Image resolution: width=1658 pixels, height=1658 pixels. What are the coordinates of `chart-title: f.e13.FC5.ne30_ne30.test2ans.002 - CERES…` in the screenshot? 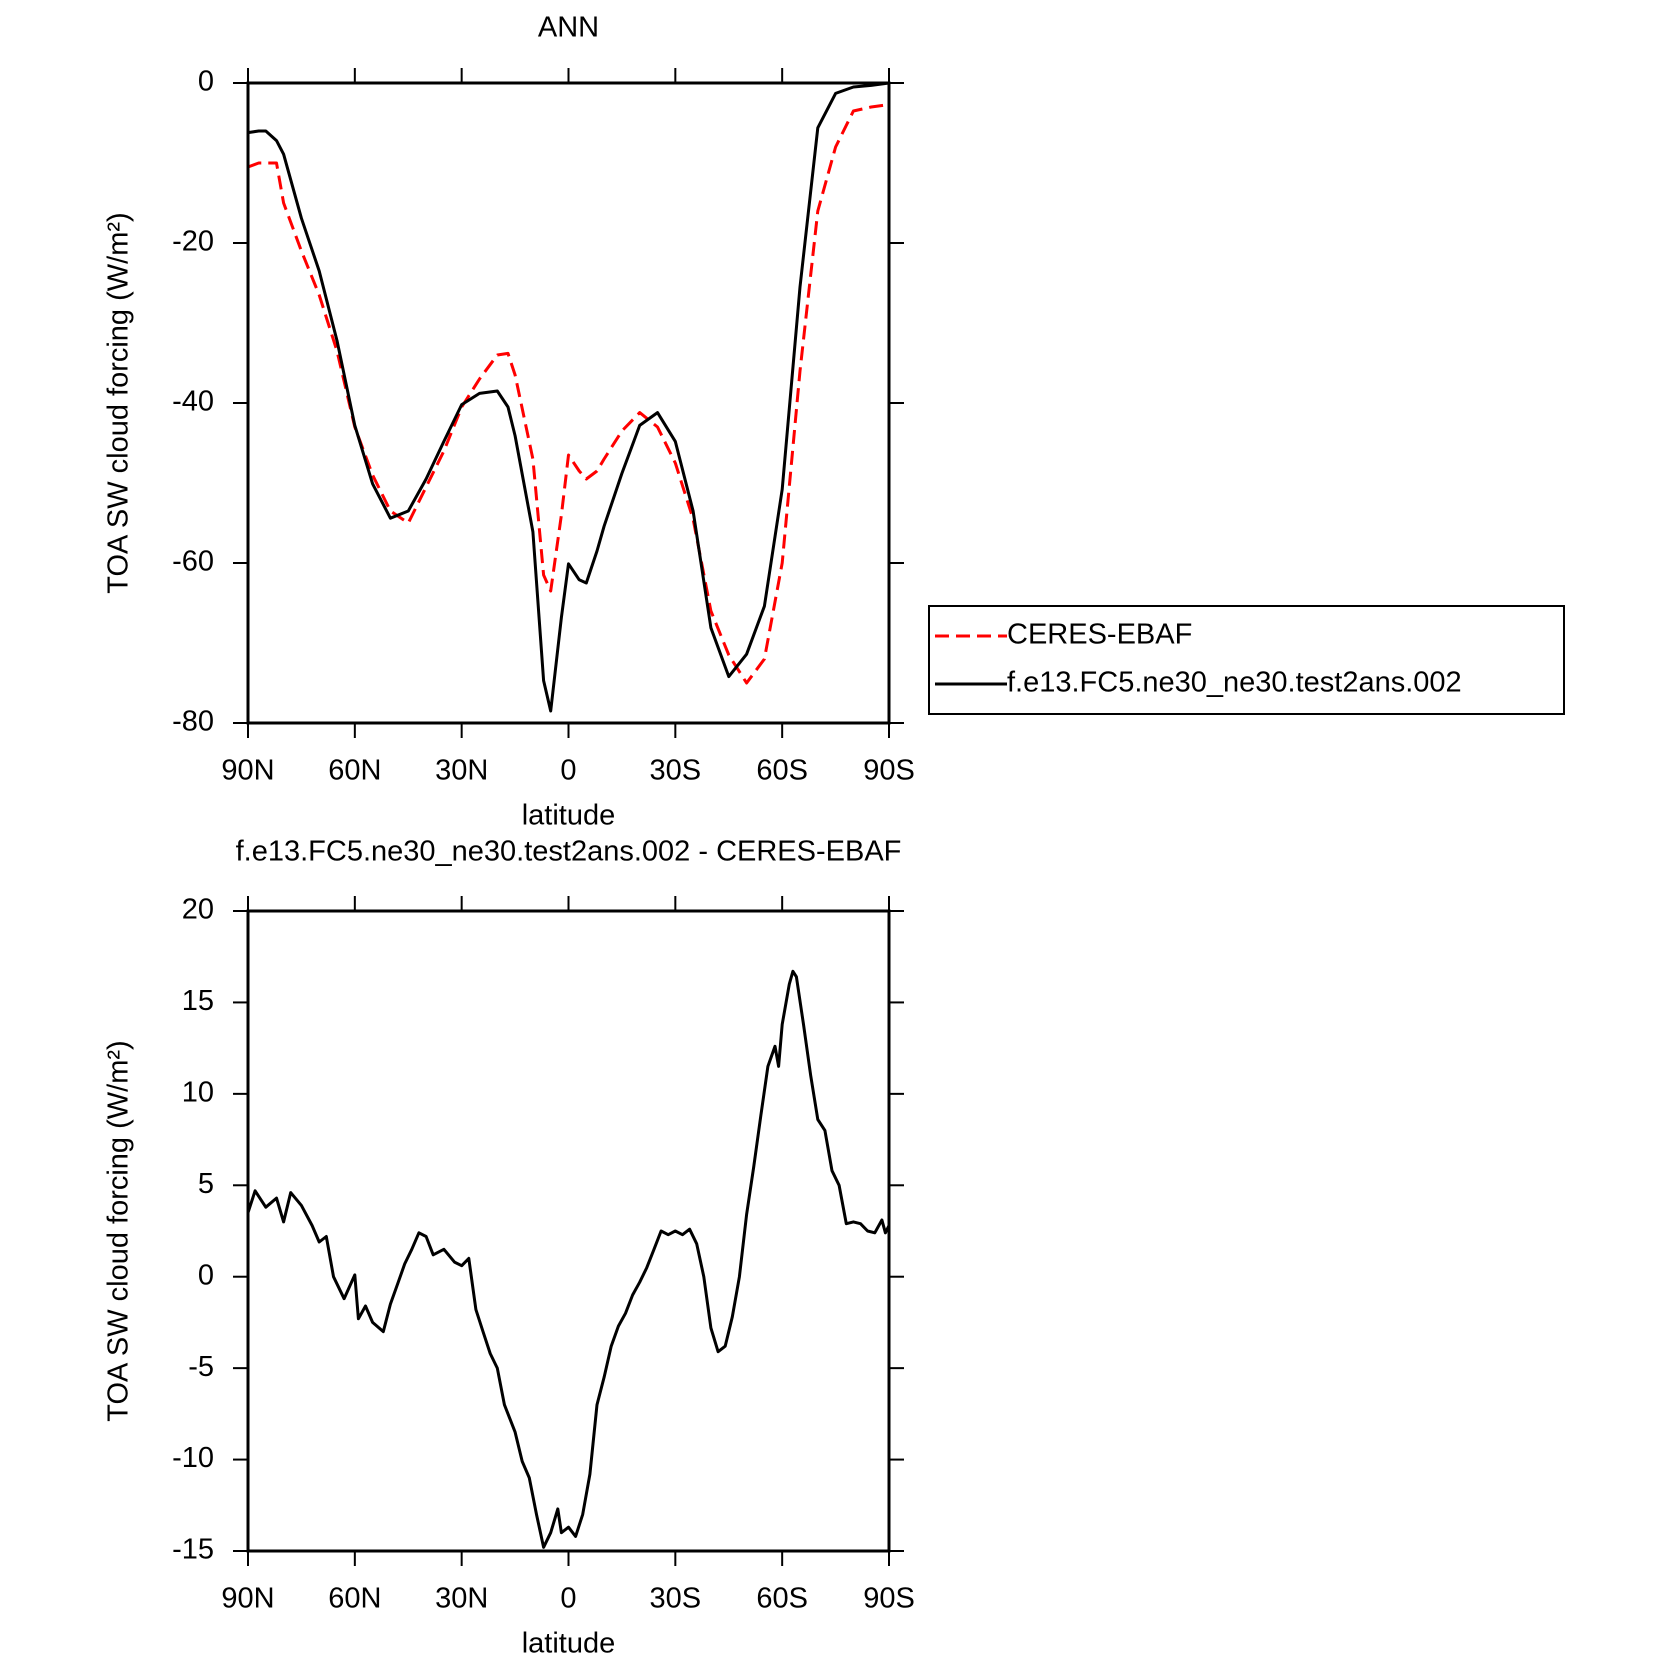 It's located at (569, 852).